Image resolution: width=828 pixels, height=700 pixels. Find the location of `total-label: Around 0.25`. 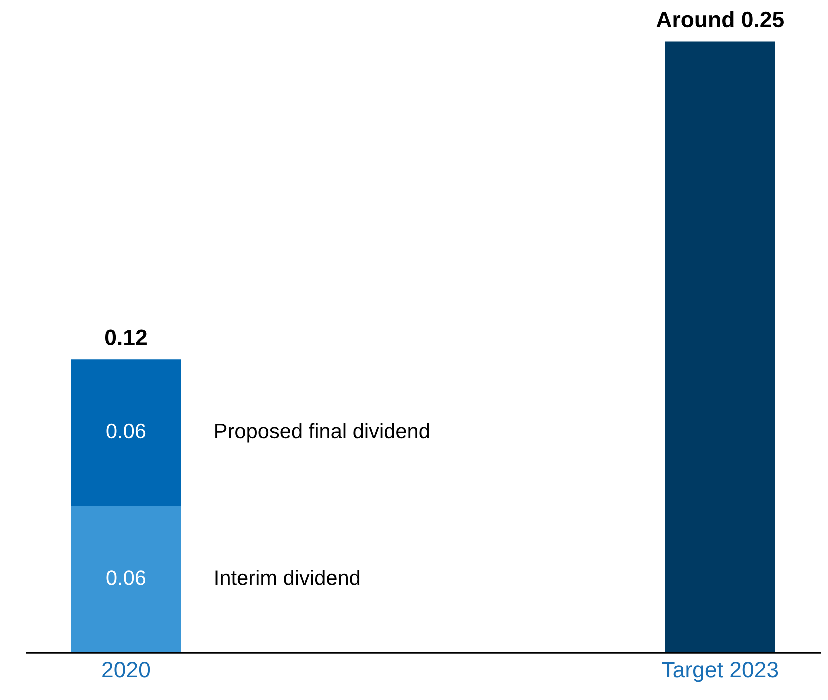

total-label: Around 0.25 is located at coordinates (720, 19).